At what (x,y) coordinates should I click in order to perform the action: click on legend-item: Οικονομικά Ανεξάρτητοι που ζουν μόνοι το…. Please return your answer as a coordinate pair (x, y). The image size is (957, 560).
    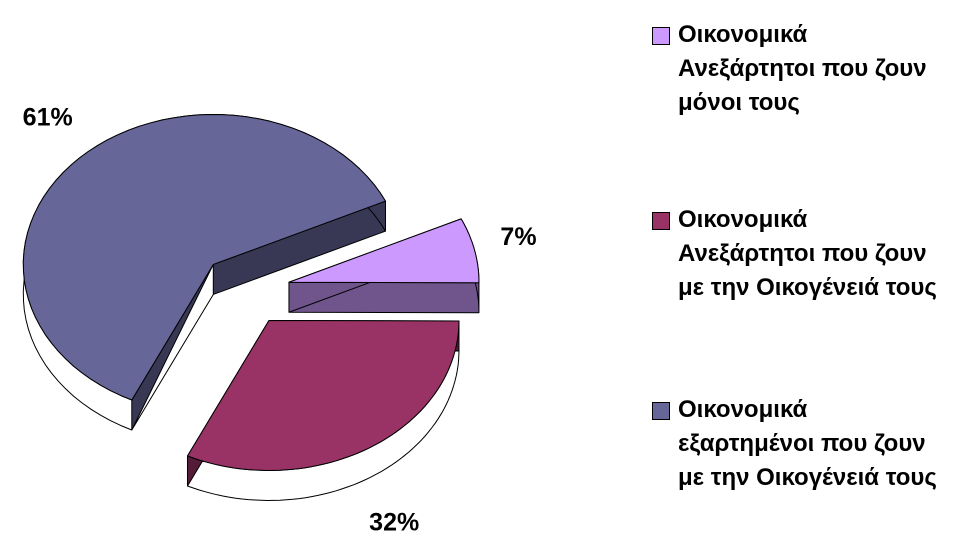
    Looking at the image, I should click on (802, 69).